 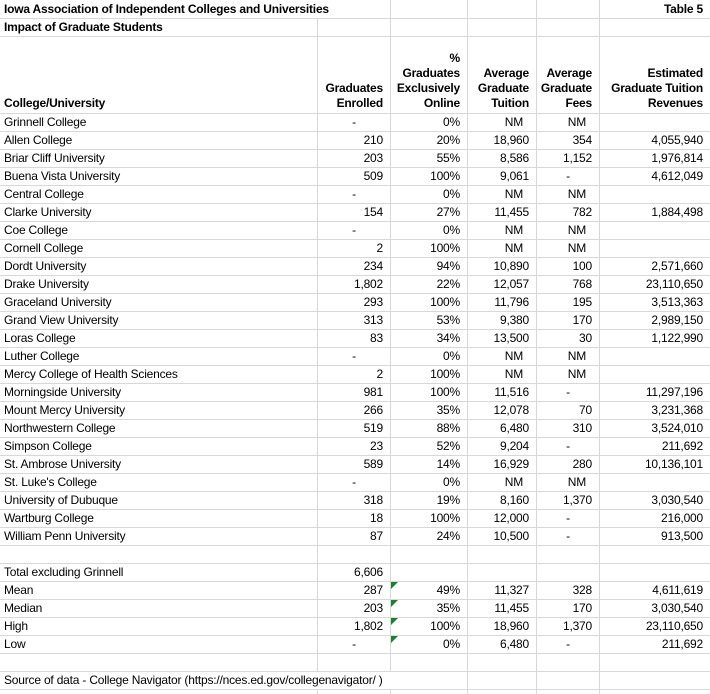 What do you see at coordinates (159, 122) in the screenshot?
I see `cell-college: Grinnell College` at bounding box center [159, 122].